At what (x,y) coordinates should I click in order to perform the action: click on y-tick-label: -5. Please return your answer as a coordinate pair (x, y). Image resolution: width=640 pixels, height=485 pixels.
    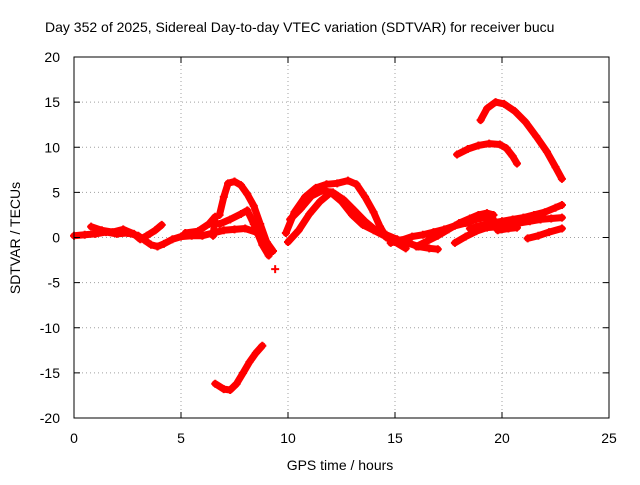
    Looking at the image, I should click on (54, 283).